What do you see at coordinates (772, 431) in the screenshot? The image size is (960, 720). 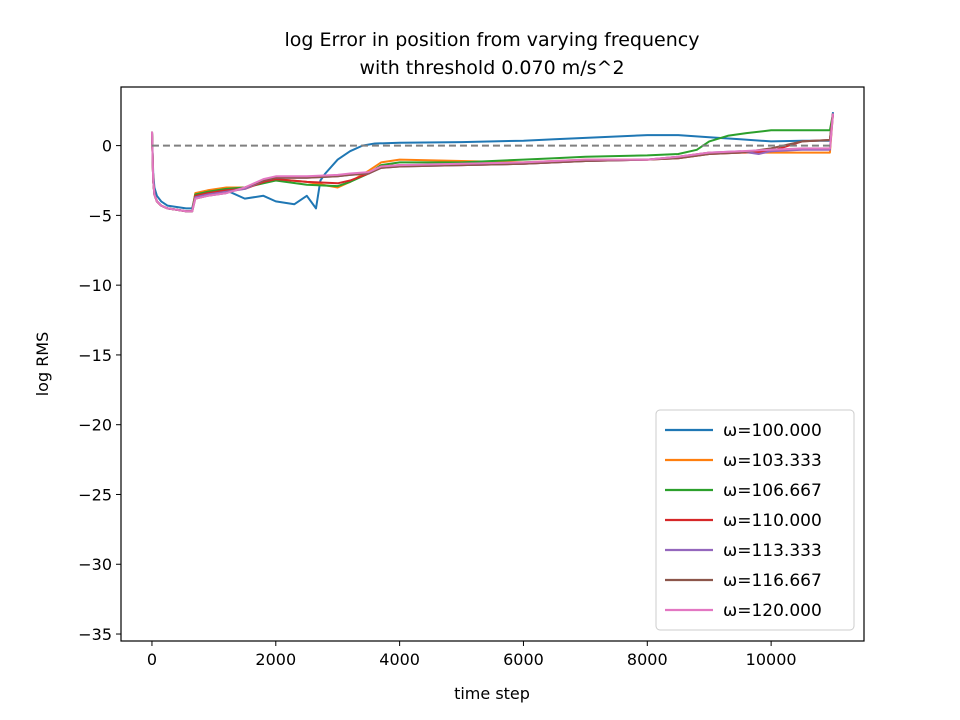 I see `legend-label: ω=100.000` at bounding box center [772, 431].